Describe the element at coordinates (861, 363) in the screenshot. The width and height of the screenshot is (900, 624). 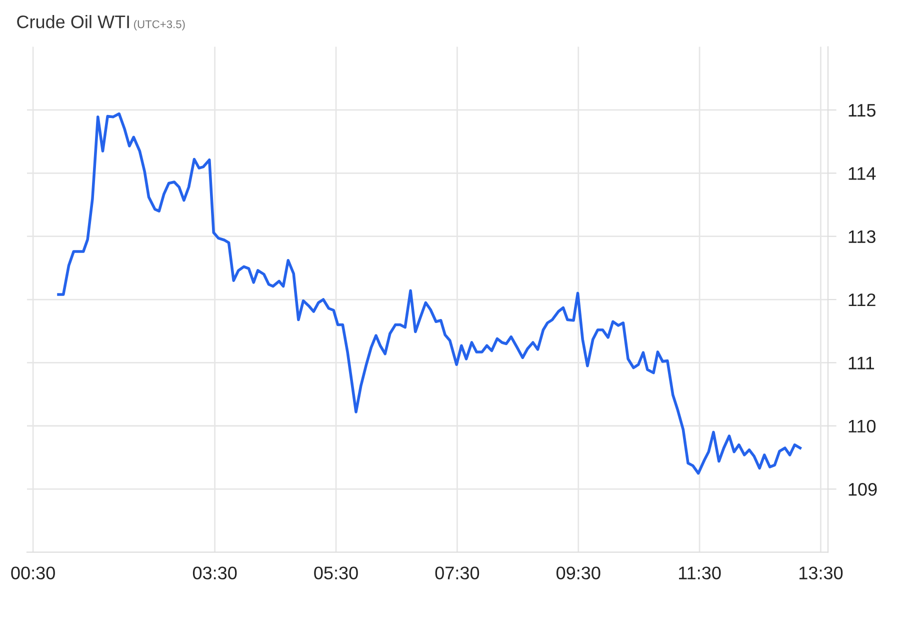
I see `y-tick-label: 111` at that location.